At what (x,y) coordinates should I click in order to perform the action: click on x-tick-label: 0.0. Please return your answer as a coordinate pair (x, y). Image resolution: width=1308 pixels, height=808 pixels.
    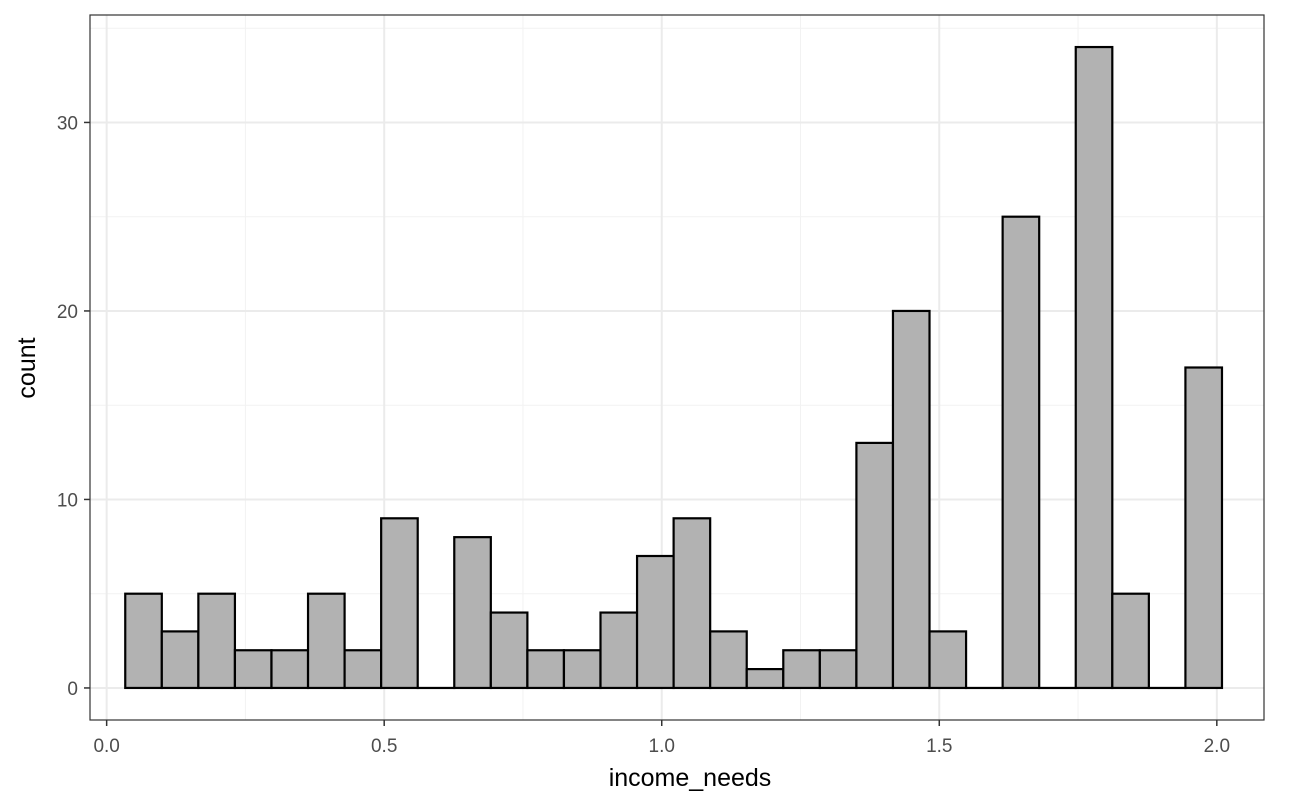
    Looking at the image, I should click on (106, 746).